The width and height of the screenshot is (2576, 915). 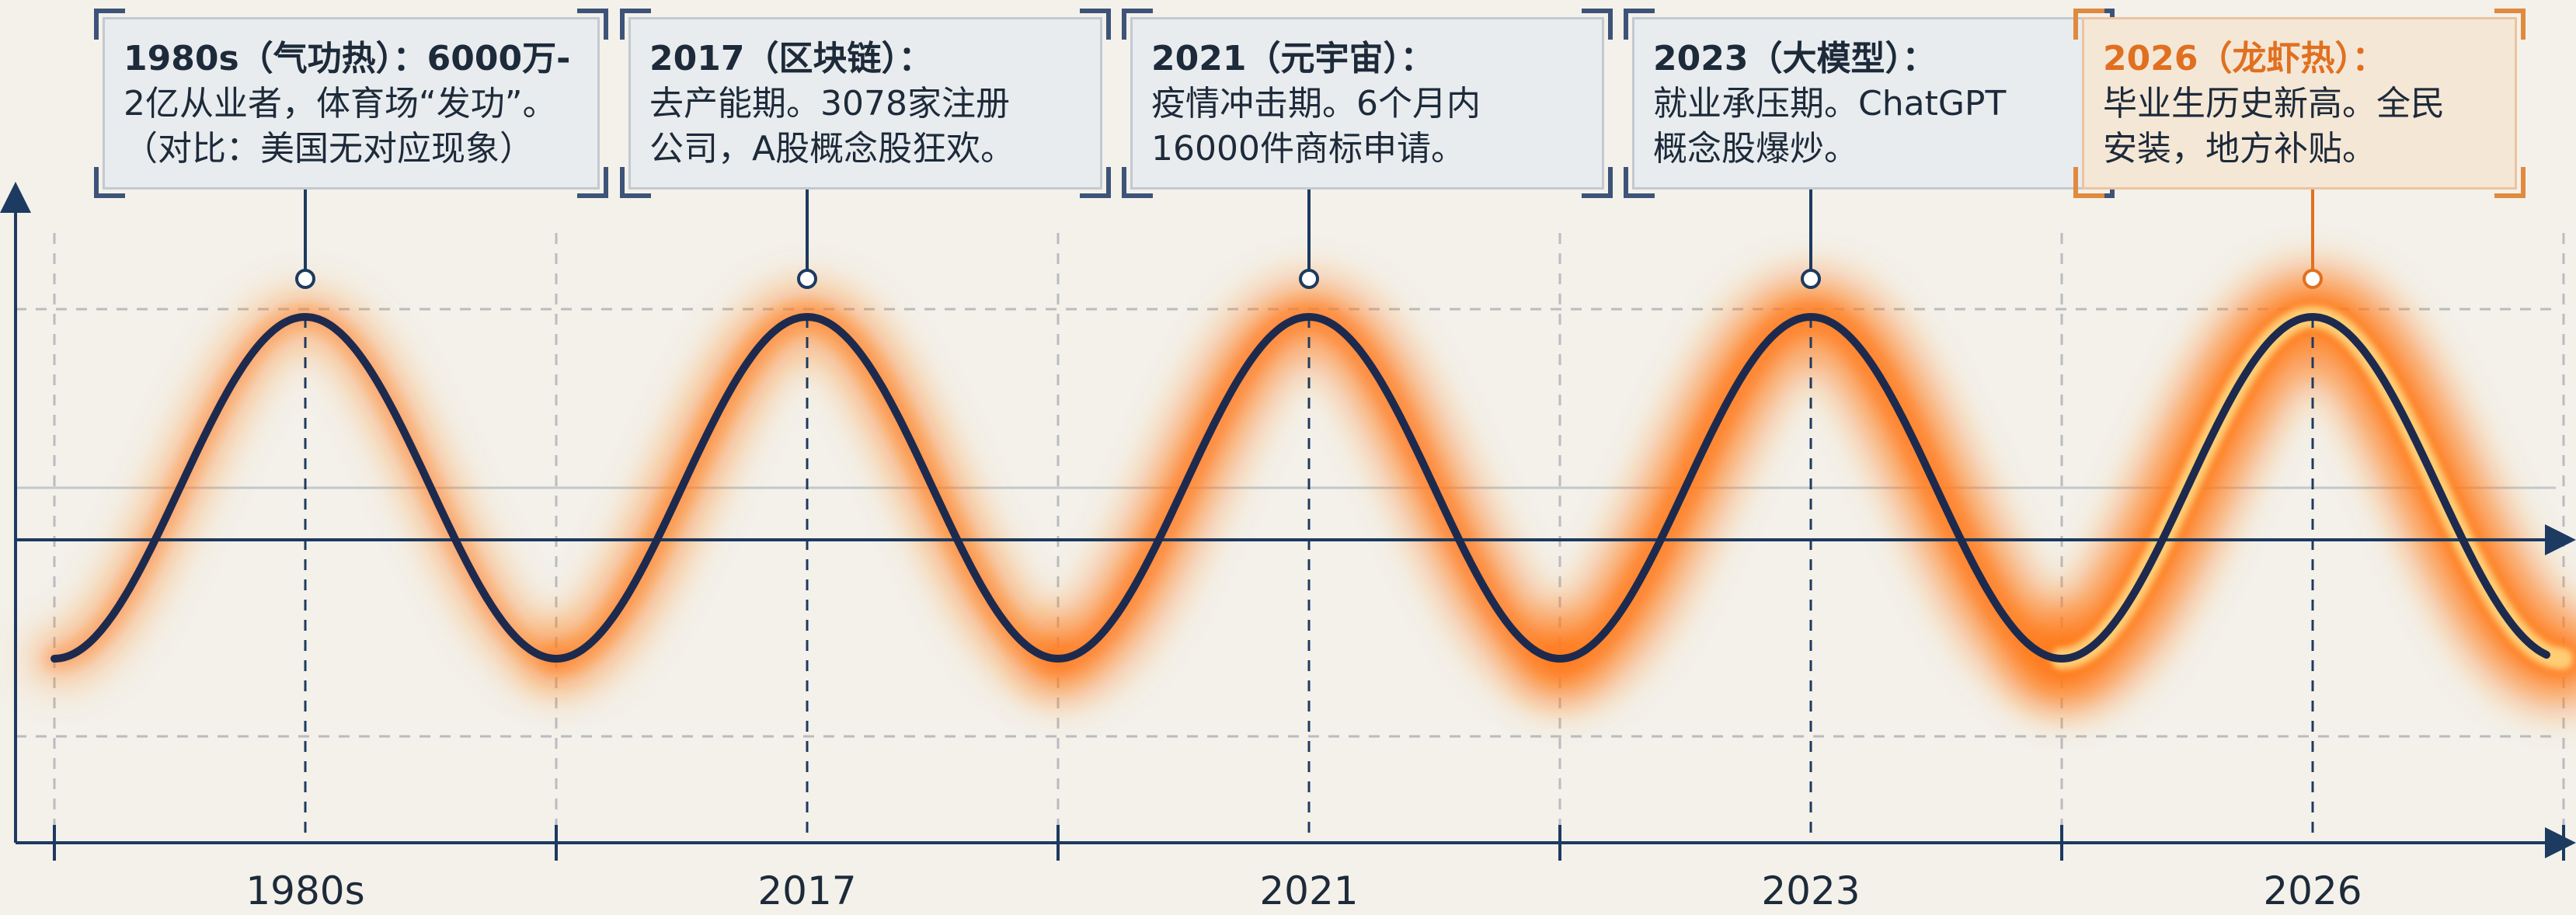 I want to click on callout-text-line: 疫情冲击期。6个月内, so click(x=1316, y=104).